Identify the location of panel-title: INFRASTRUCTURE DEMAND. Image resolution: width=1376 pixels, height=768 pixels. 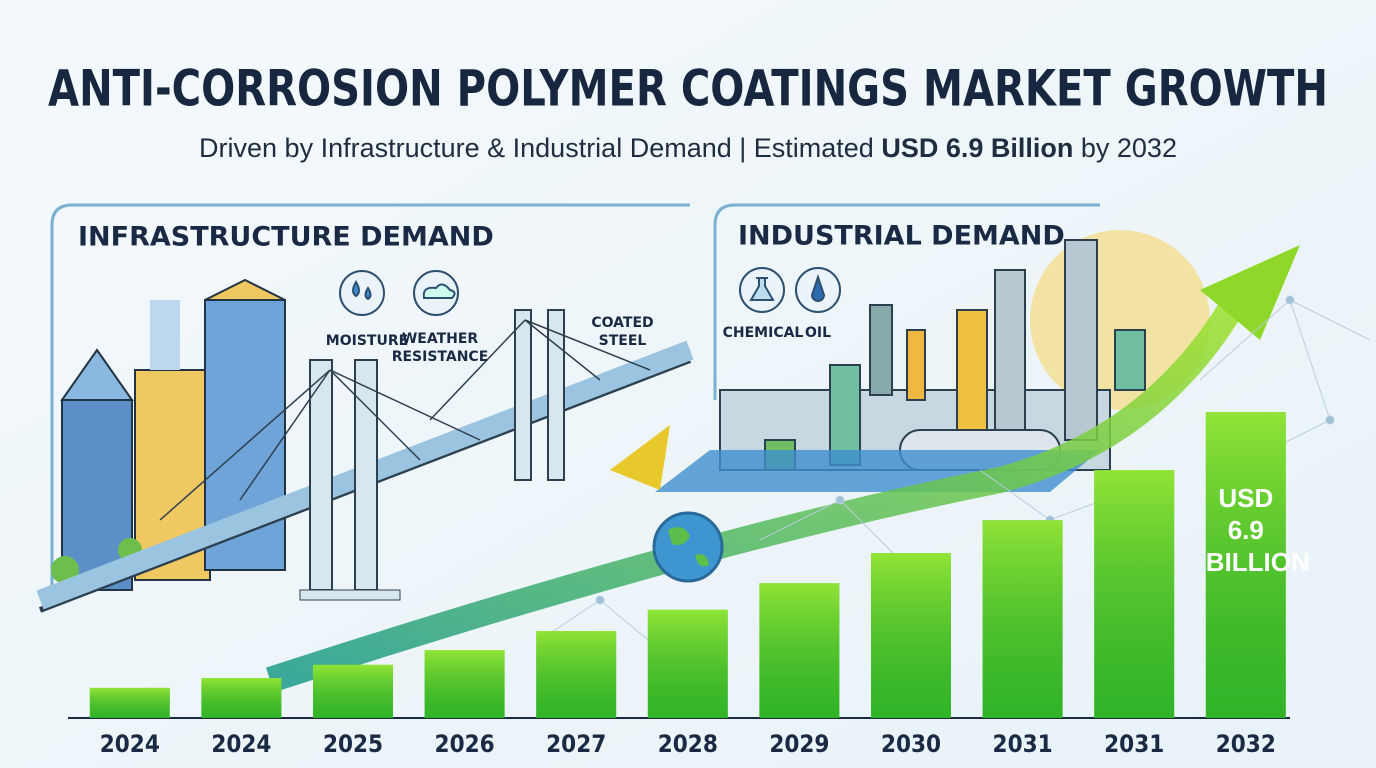
(286, 237).